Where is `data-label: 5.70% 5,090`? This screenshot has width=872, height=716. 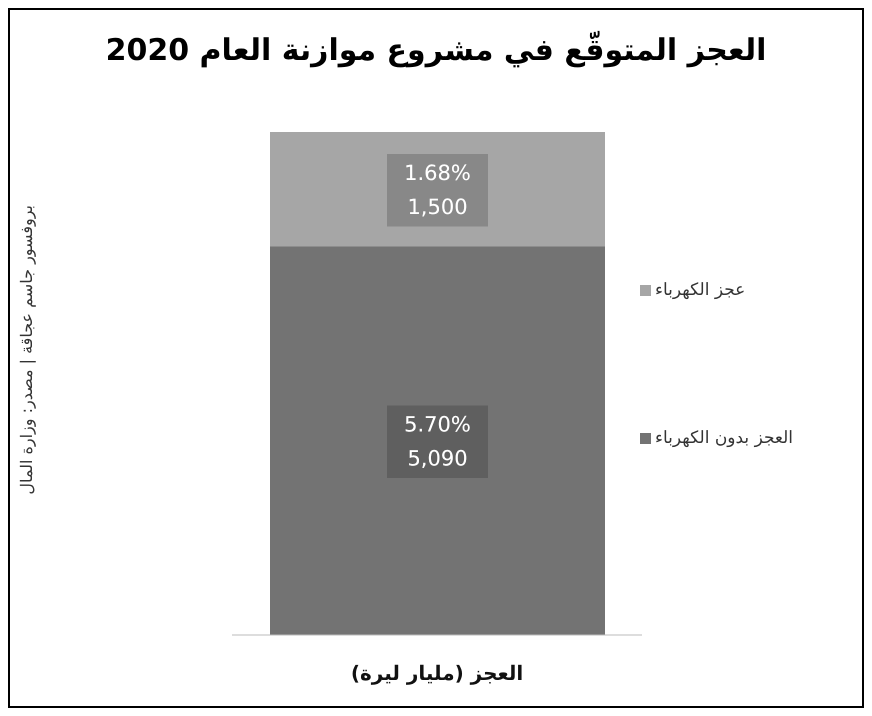 data-label: 5.70% 5,090 is located at coordinates (437, 441).